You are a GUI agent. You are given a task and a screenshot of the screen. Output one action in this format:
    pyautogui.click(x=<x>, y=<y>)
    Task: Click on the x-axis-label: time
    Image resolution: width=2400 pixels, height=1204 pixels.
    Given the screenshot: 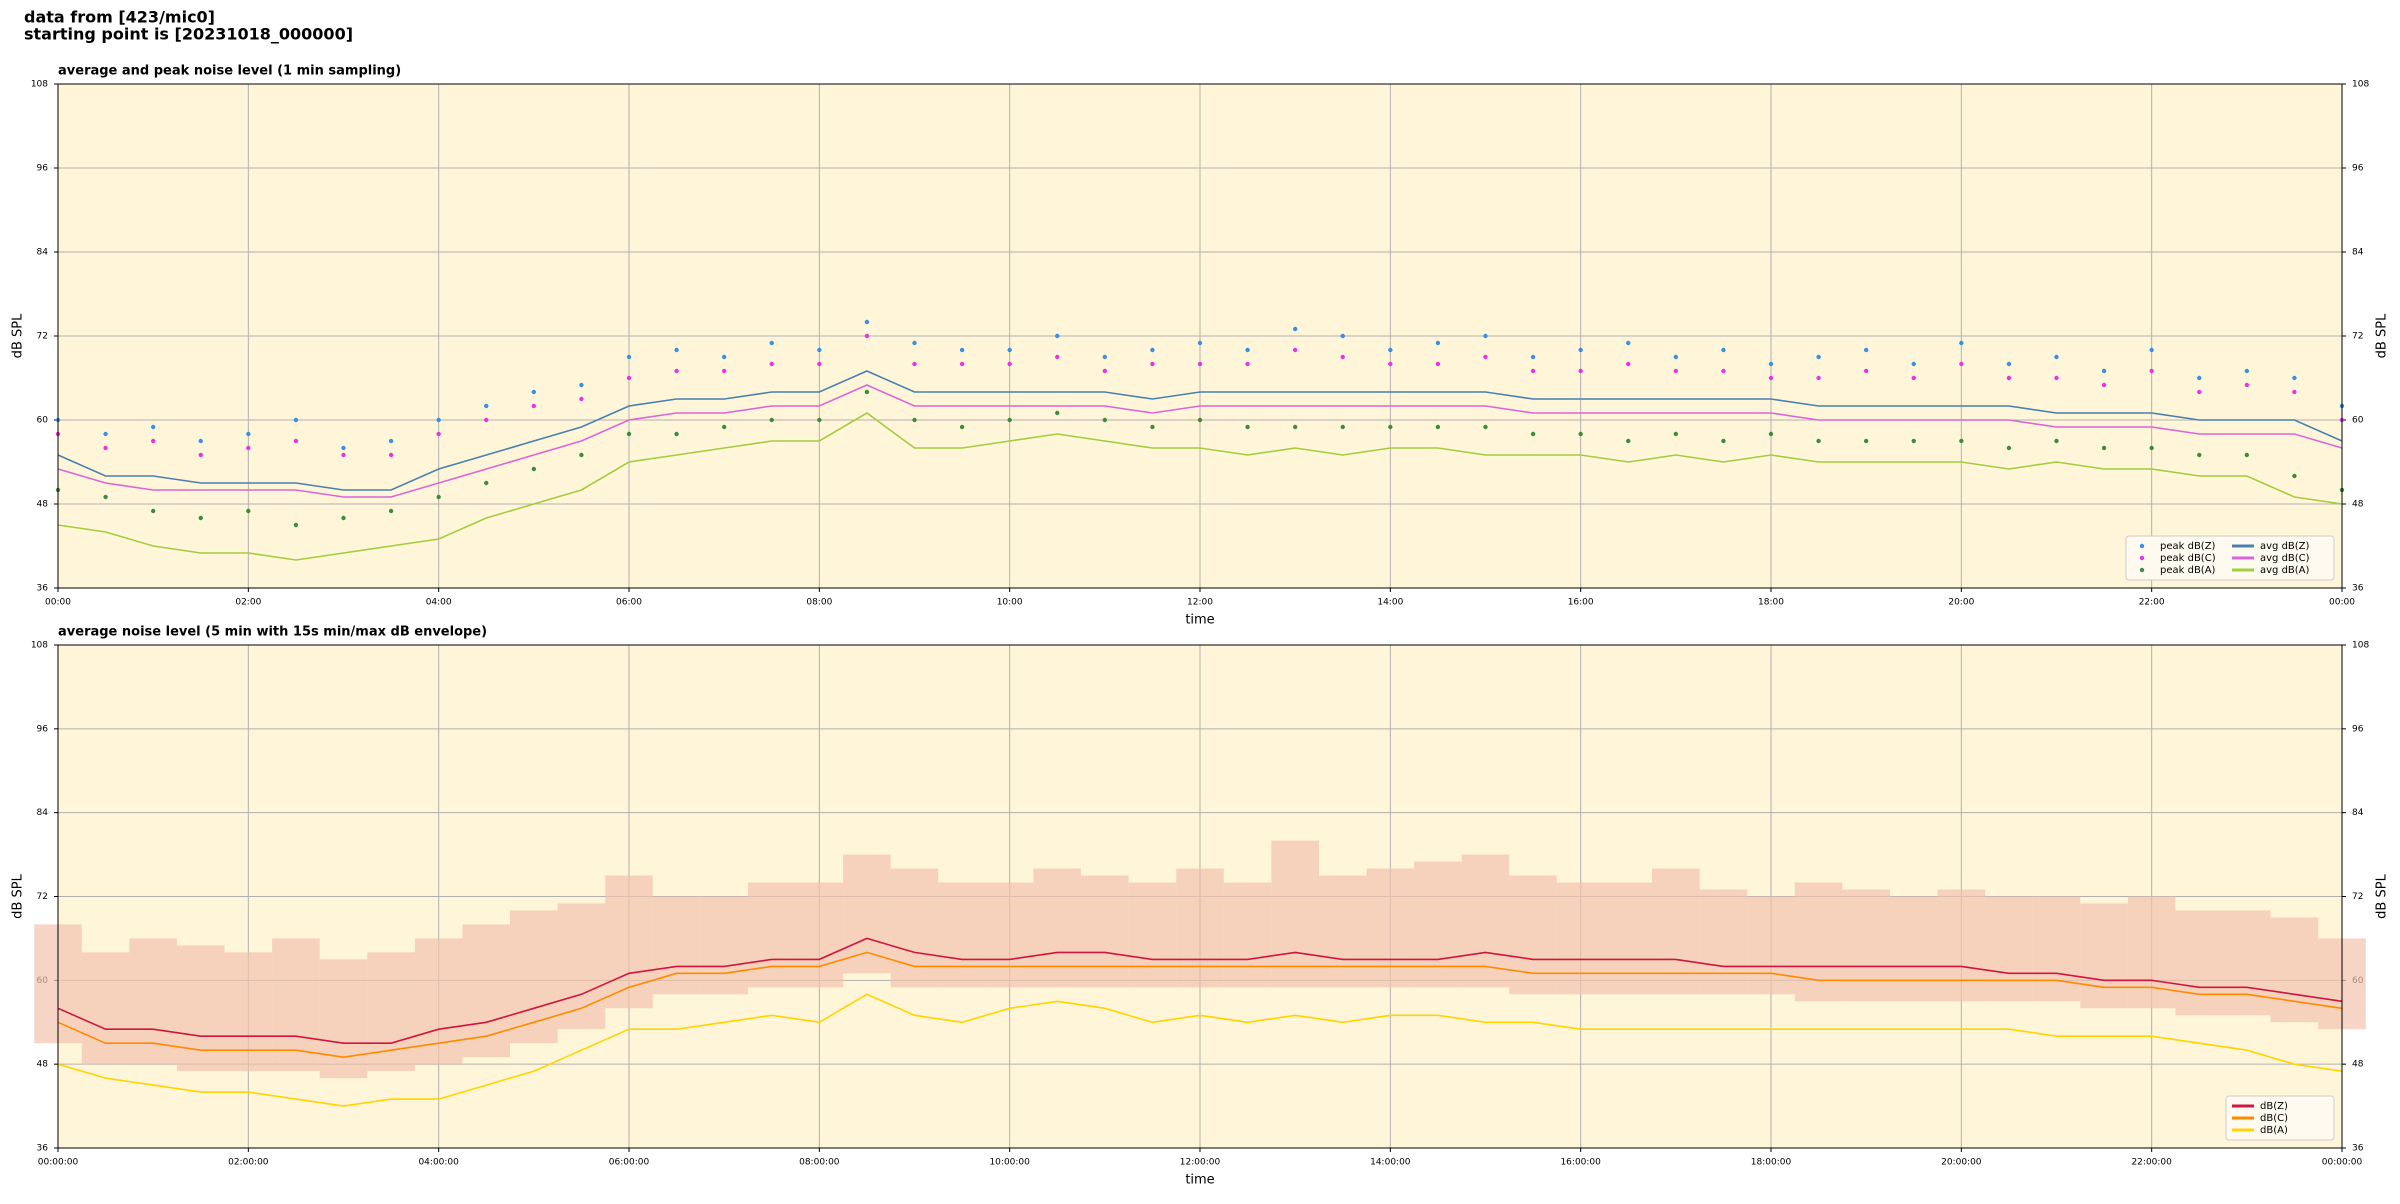 What is the action you would take?
    pyautogui.click(x=1199, y=1180)
    